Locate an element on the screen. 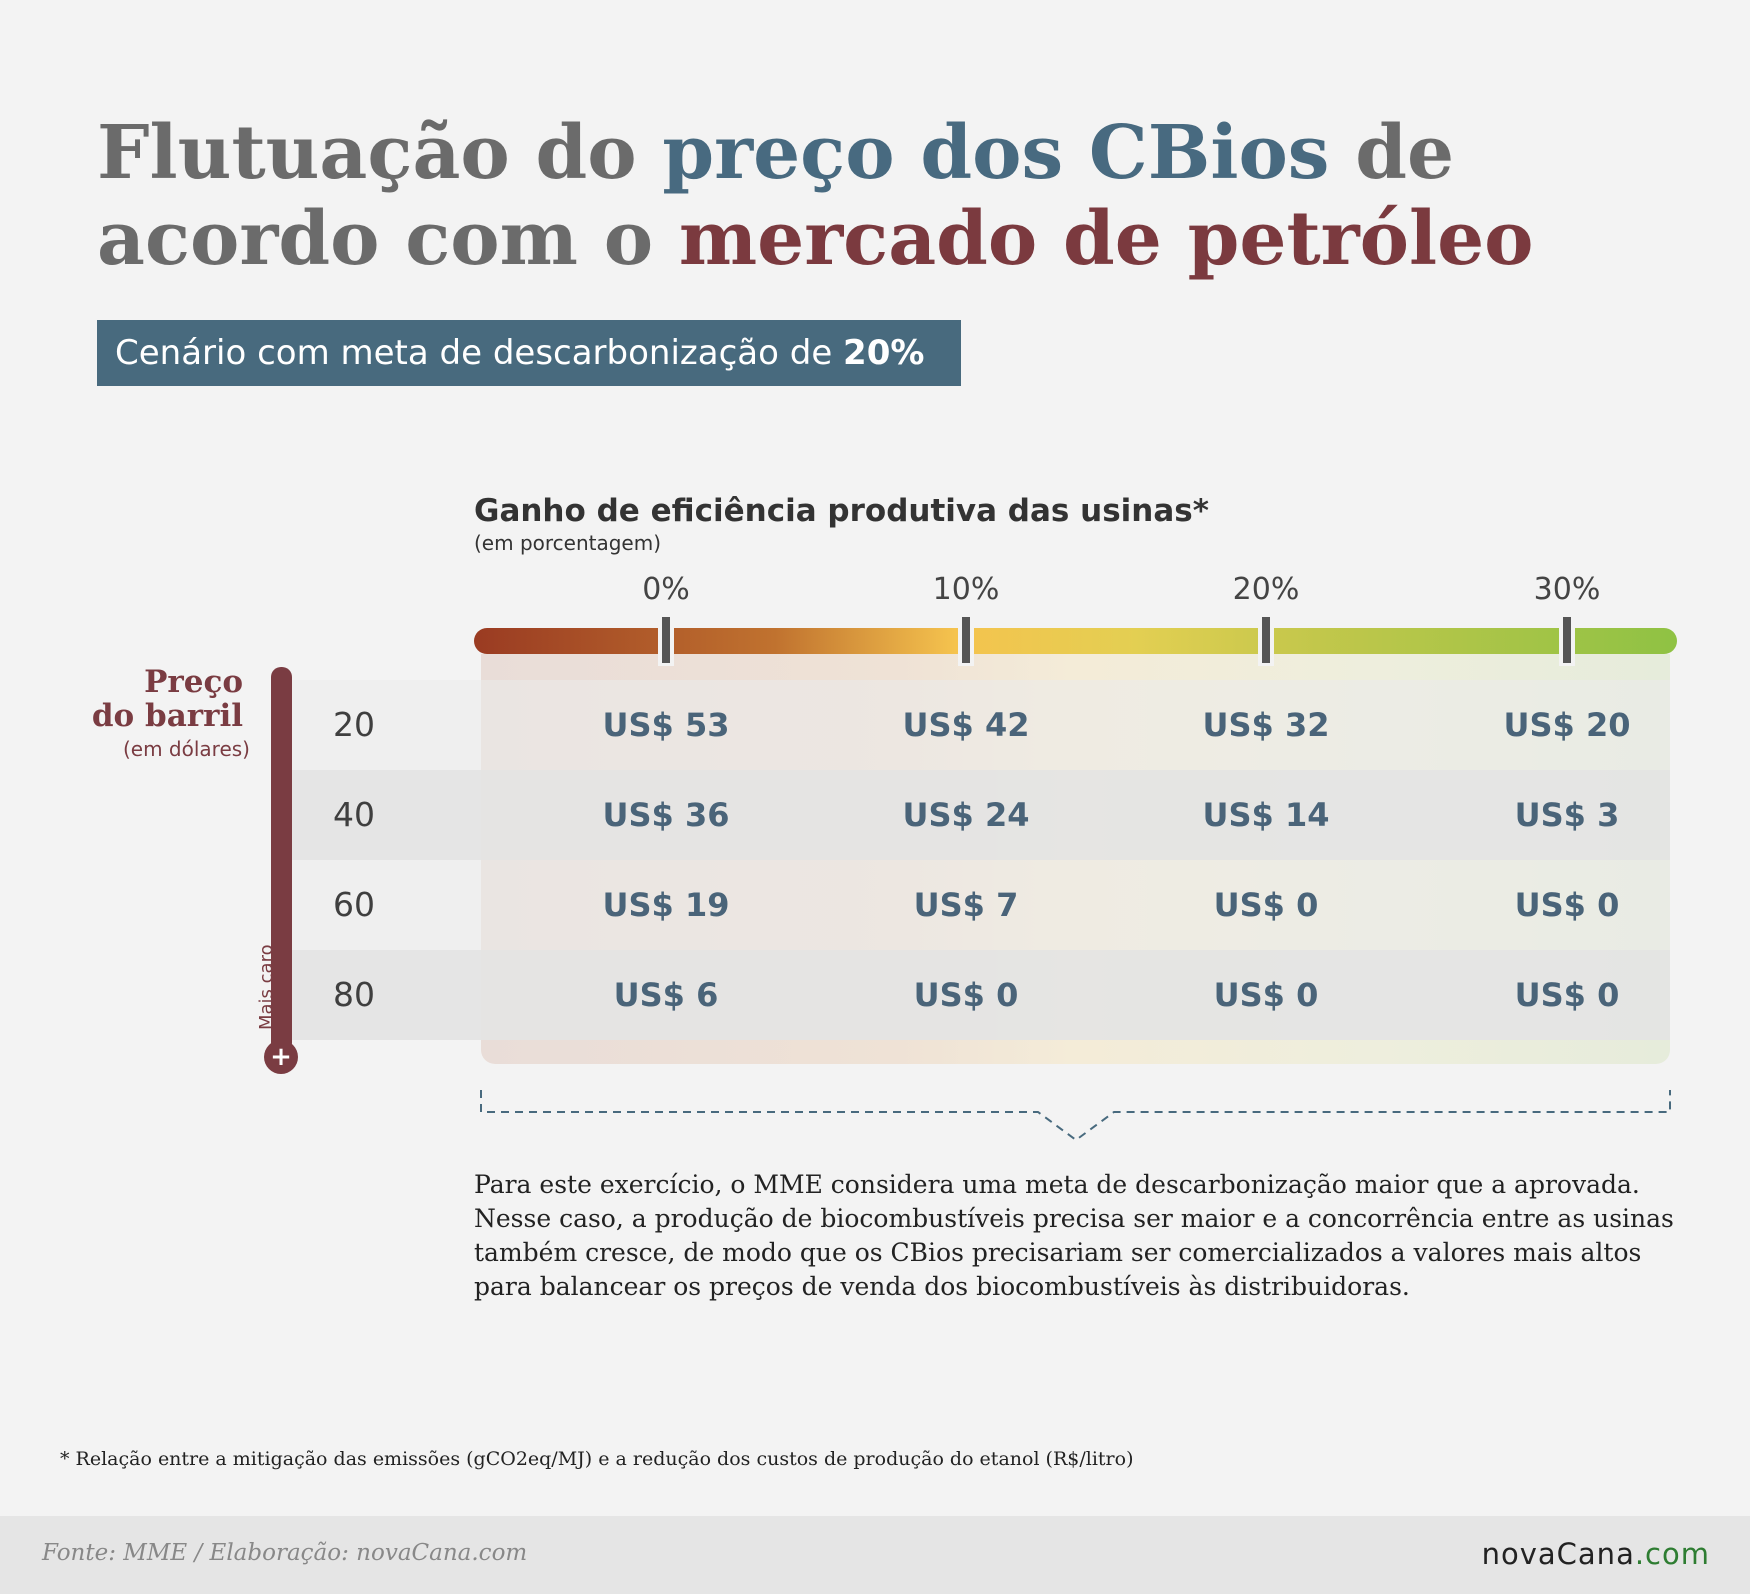 This screenshot has width=1750, height=1594. table-cell: US$ 42 is located at coordinates (966, 725).